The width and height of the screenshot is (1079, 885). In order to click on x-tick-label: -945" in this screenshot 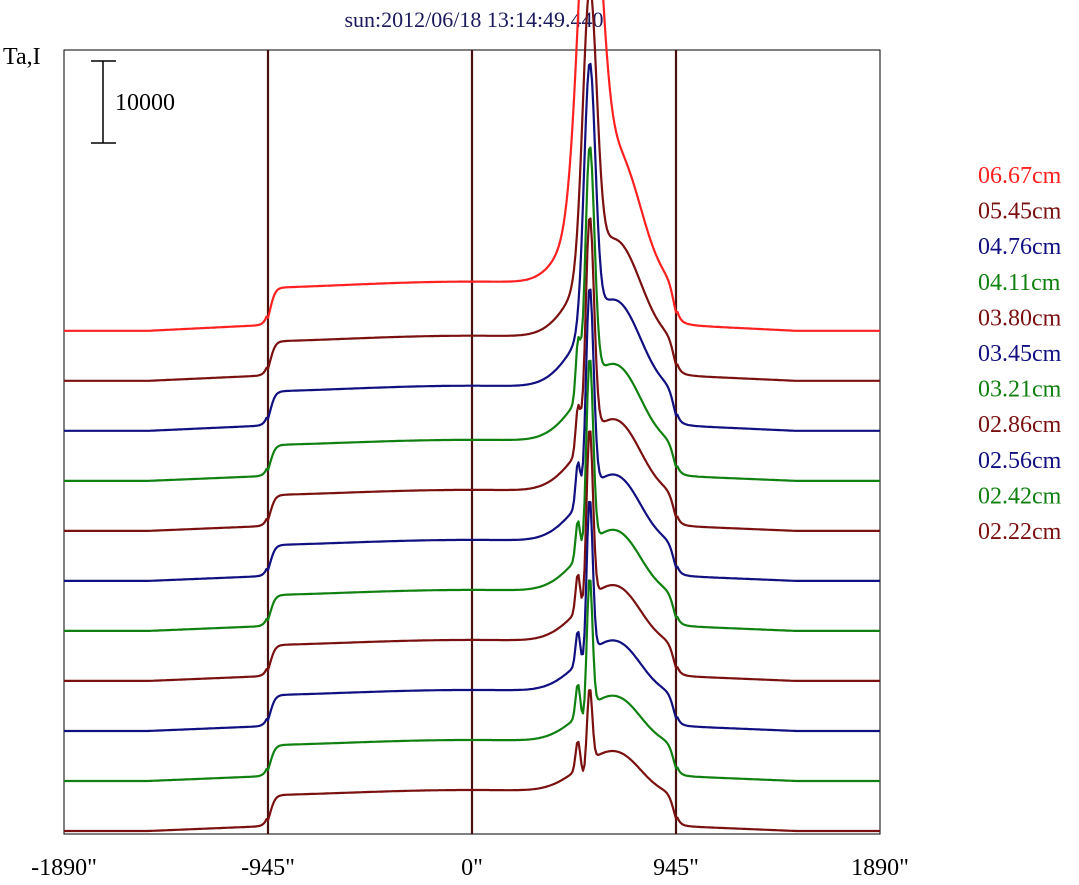, I will do `click(268, 868)`.